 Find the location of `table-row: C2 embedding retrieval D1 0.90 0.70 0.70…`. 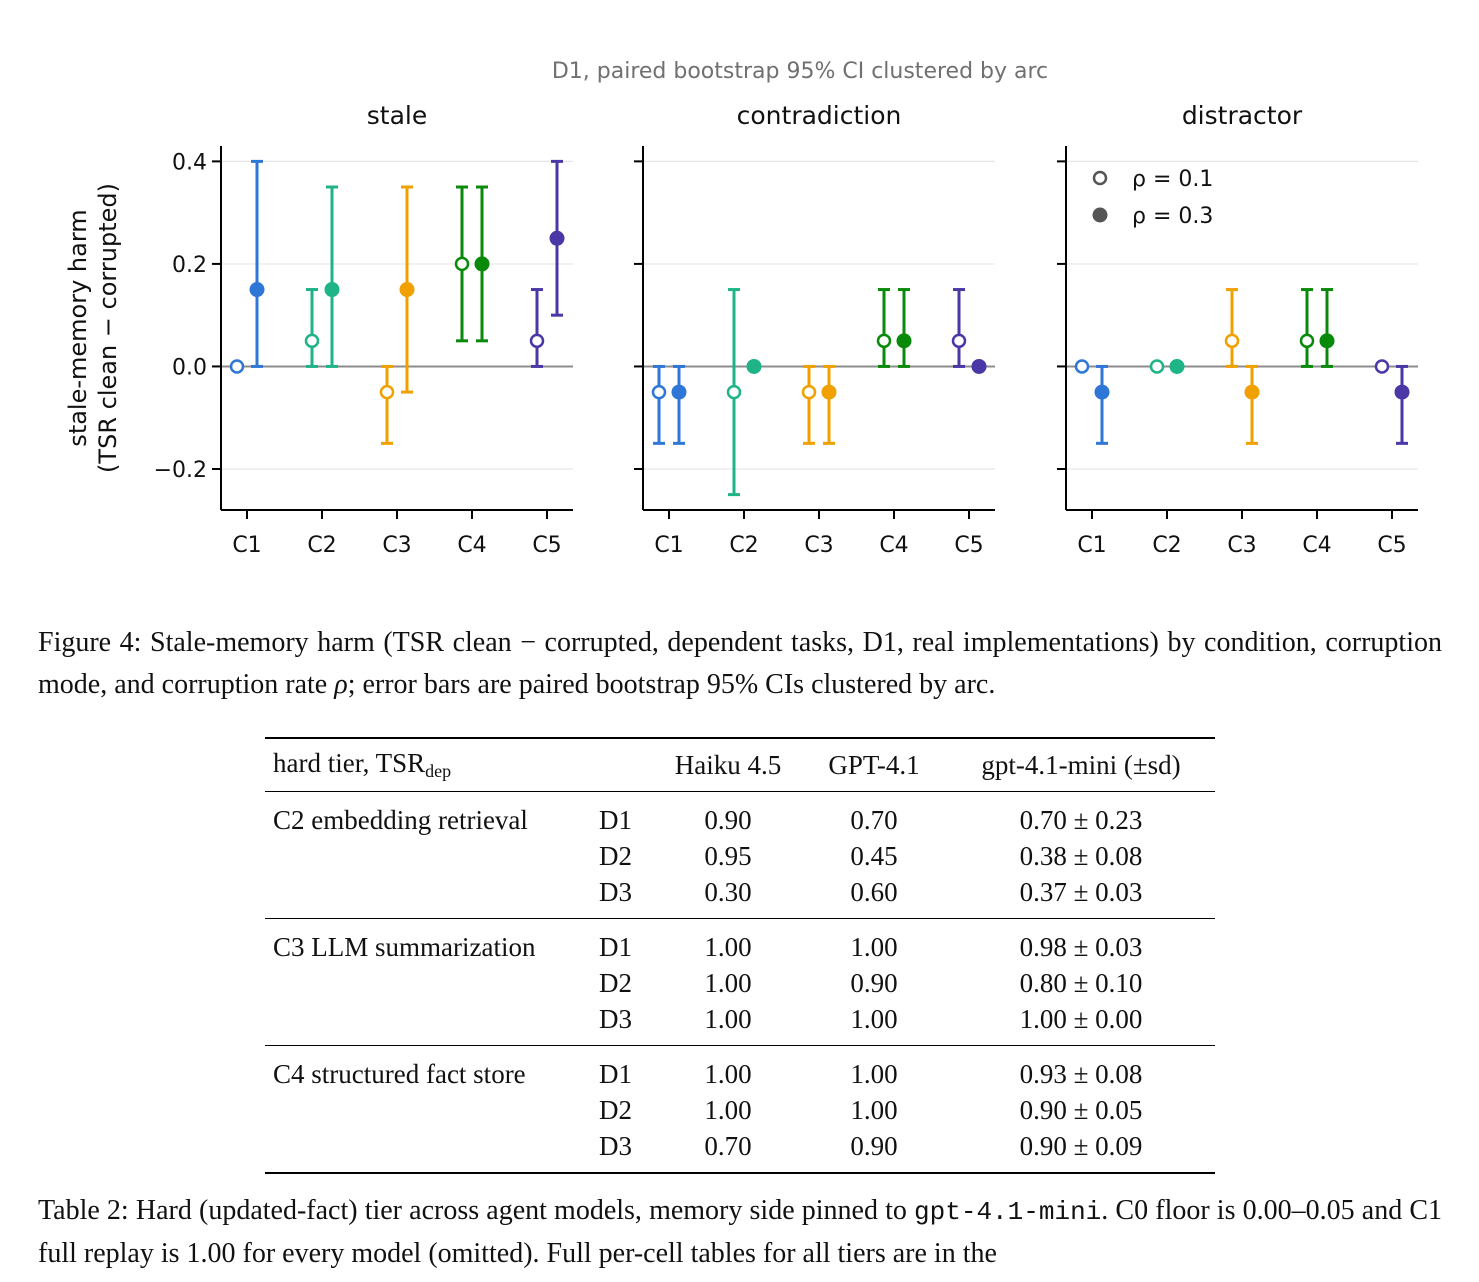

table-row: C2 embedding retrieval D1 0.90 0.70 0.70… is located at coordinates (740, 815).